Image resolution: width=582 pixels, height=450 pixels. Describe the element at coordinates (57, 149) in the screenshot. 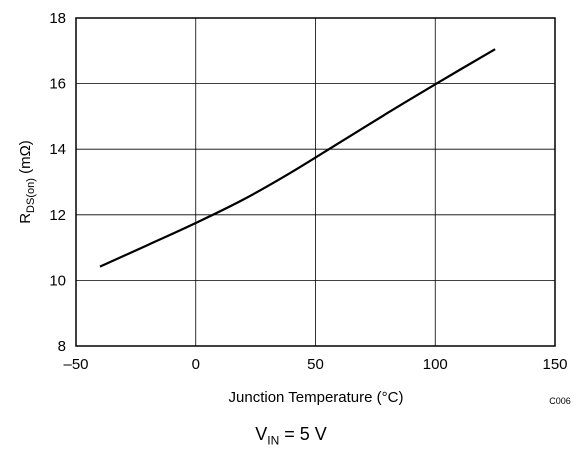

I see `y-tick-label: 14` at that location.